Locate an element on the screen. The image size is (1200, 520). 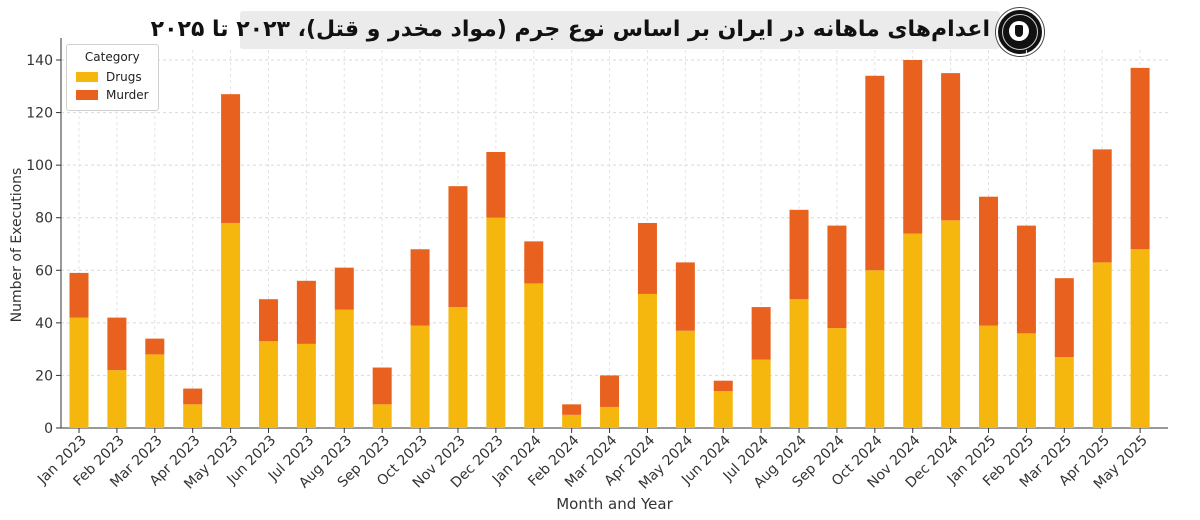
y-tick-label: 120 is located at coordinates (39, 114).